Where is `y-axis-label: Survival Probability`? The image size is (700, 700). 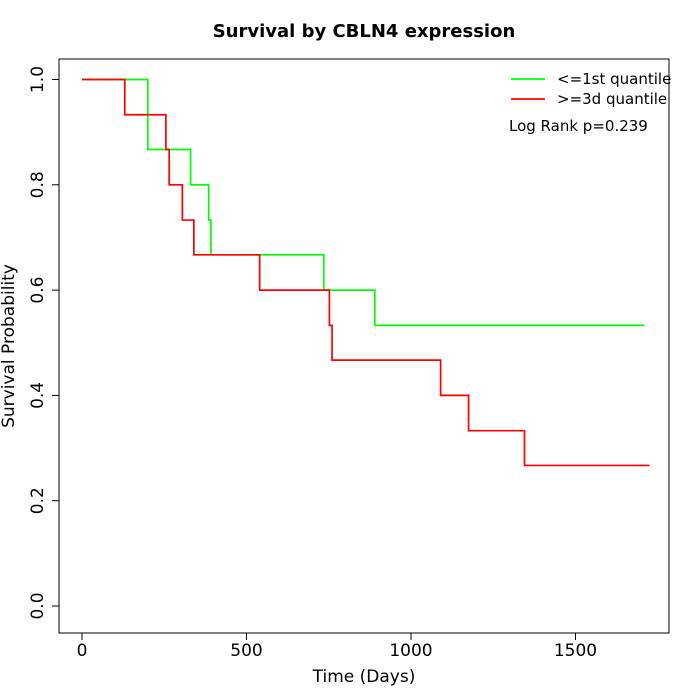
y-axis-label: Survival Probability is located at coordinates (9, 346).